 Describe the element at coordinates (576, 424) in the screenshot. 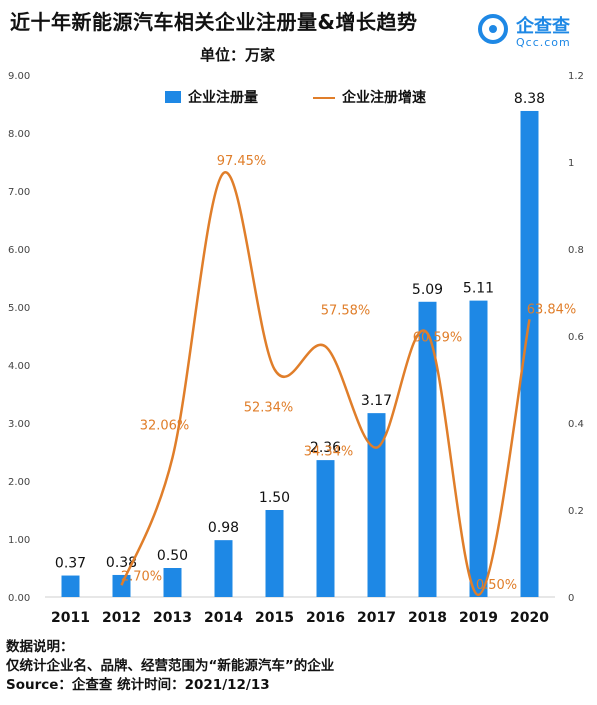

I see `y-right-tick-label: 0.4` at that location.